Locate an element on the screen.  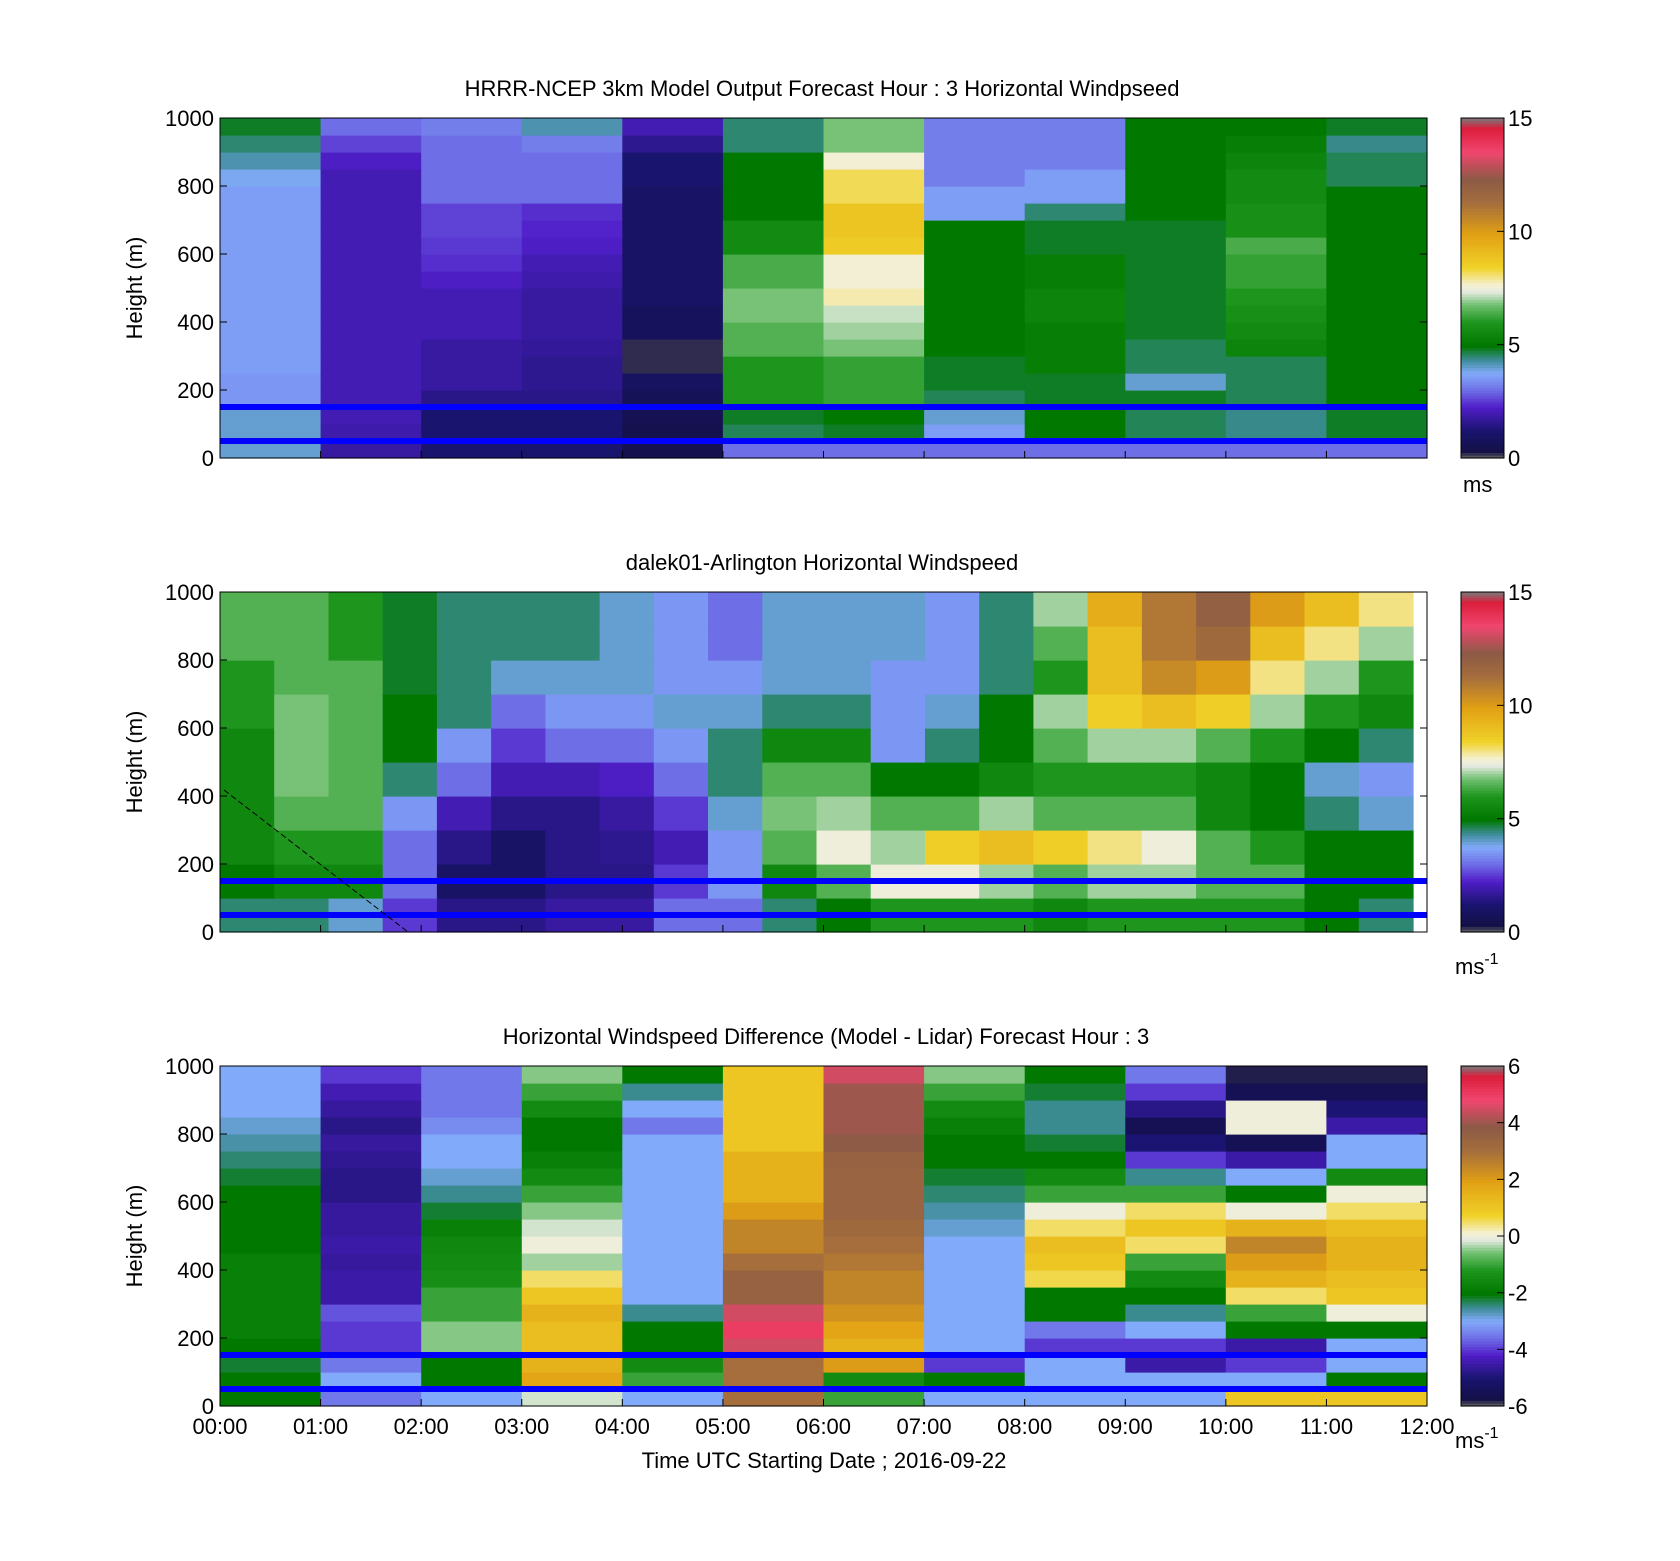
y-tick-label: 600 is located at coordinates (195, 1202).